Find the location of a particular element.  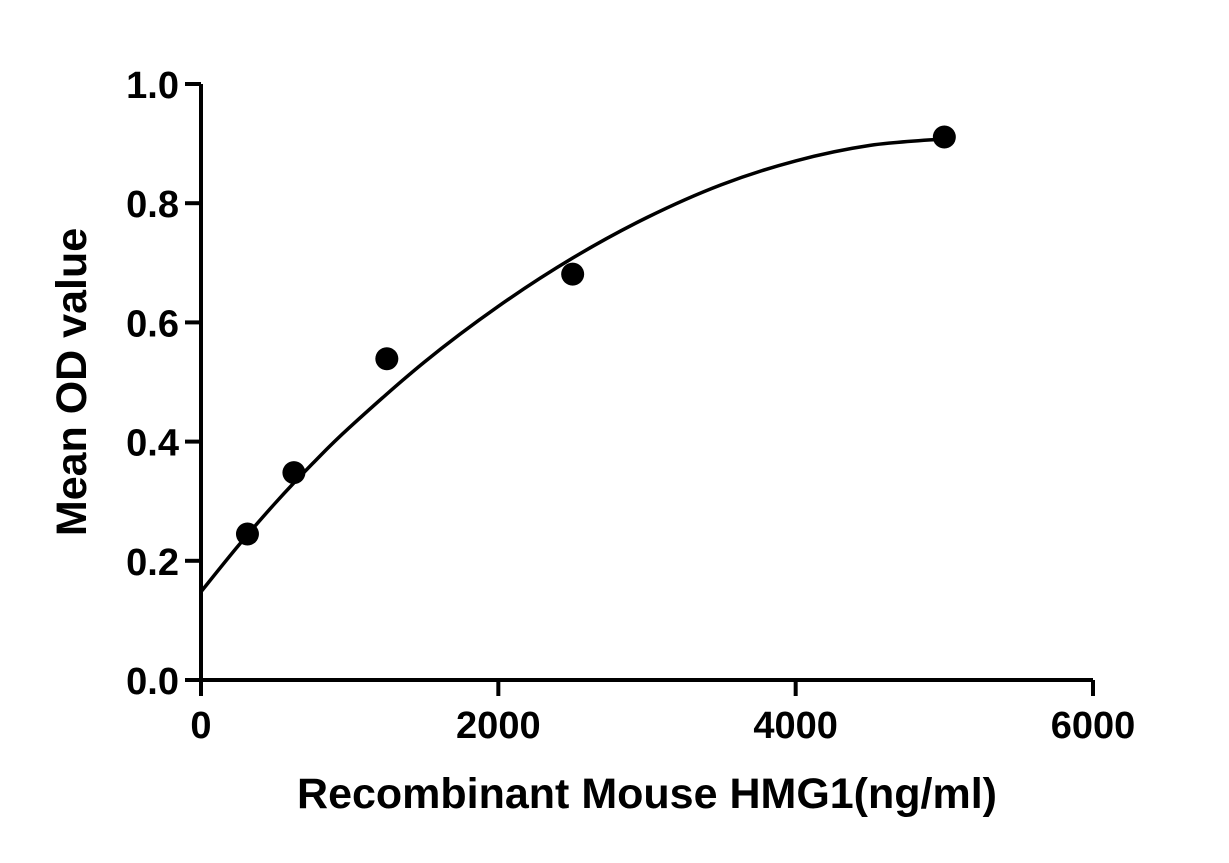

y-axis-ticks: 0.0 0.2 0.4 0.6 0.8 1.0 is located at coordinates (163, 384).